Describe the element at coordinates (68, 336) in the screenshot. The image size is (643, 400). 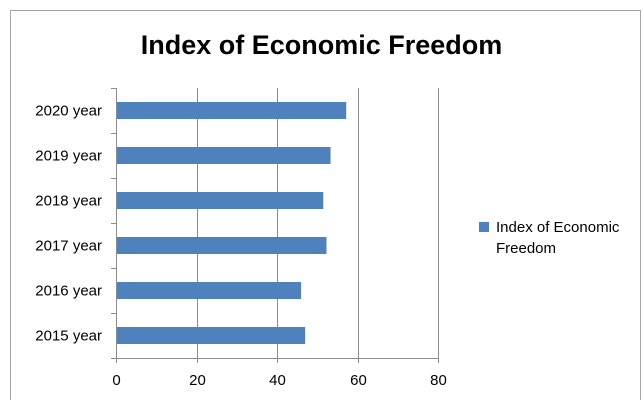
I see `y-tick-label: 2015 year` at that location.